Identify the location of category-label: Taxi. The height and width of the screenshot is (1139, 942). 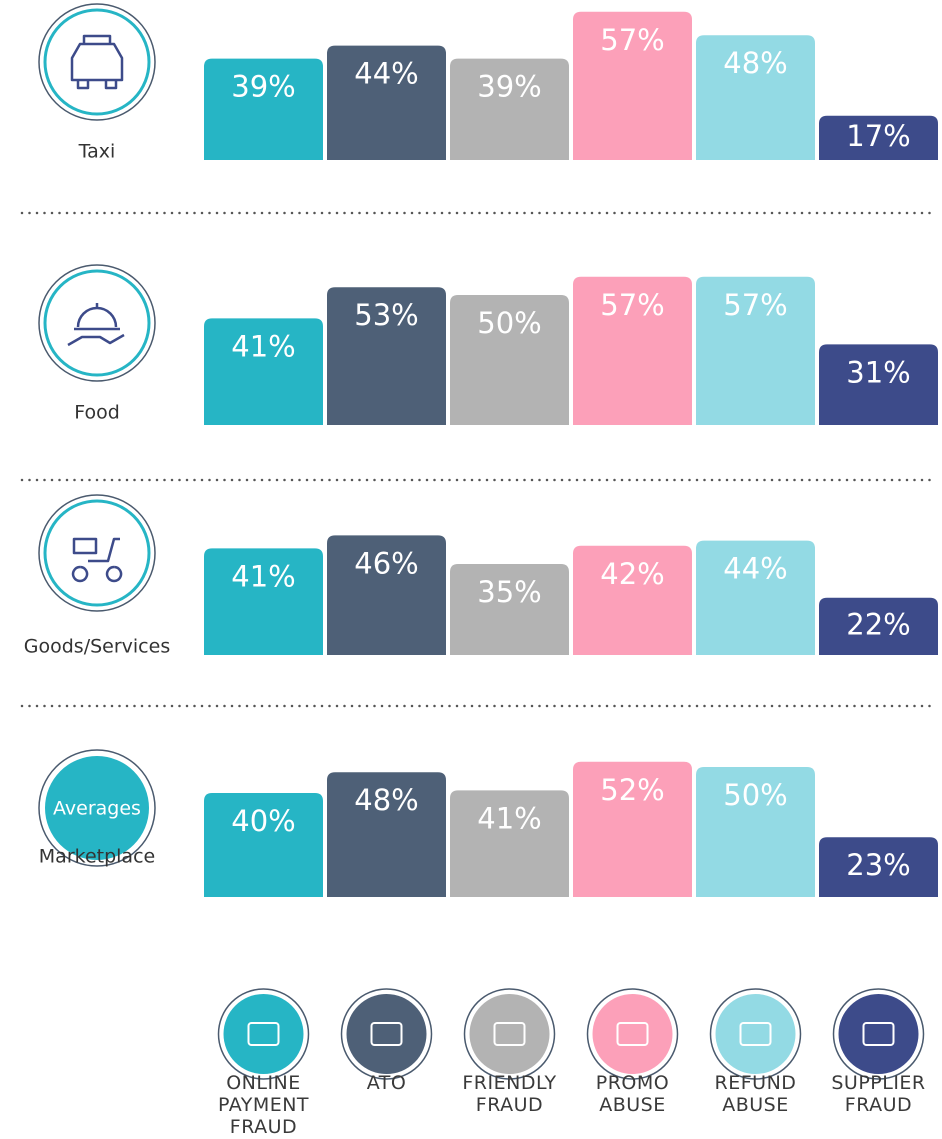
(97, 152).